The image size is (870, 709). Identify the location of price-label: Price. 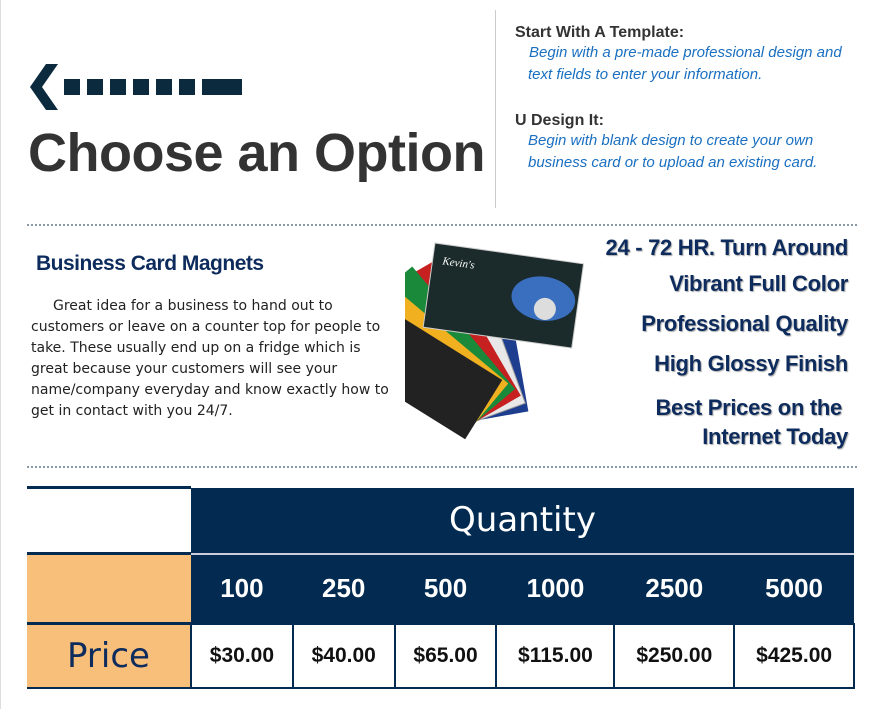
(109, 655).